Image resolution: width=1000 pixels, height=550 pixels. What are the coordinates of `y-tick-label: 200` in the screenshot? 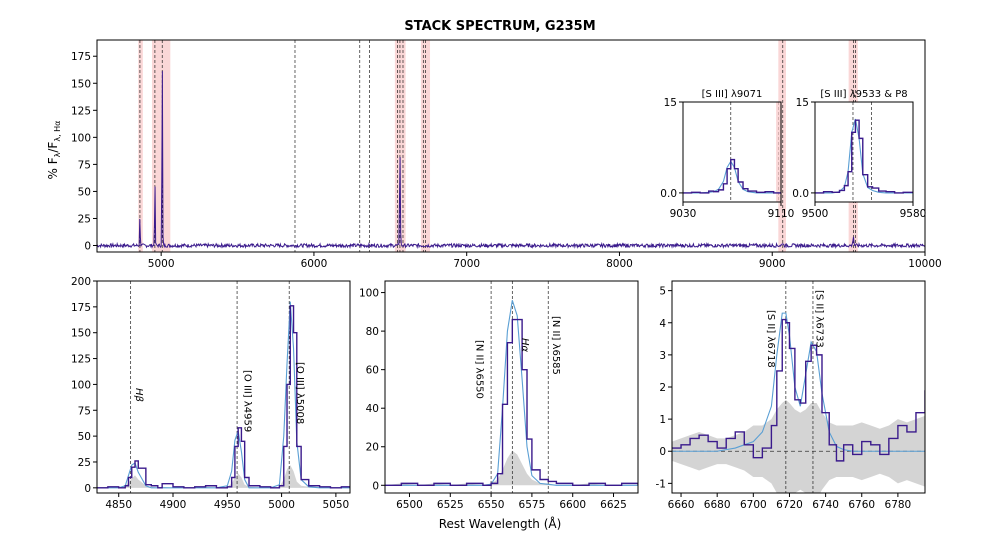 It's located at (81, 282).